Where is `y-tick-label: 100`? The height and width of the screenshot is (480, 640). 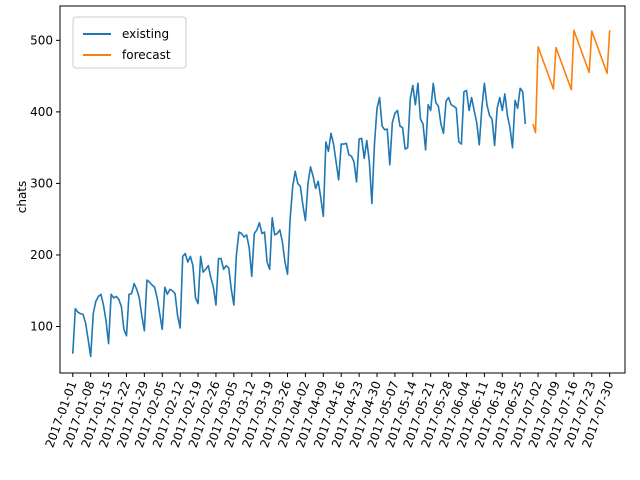
y-tick-label: 100 is located at coordinates (41, 326).